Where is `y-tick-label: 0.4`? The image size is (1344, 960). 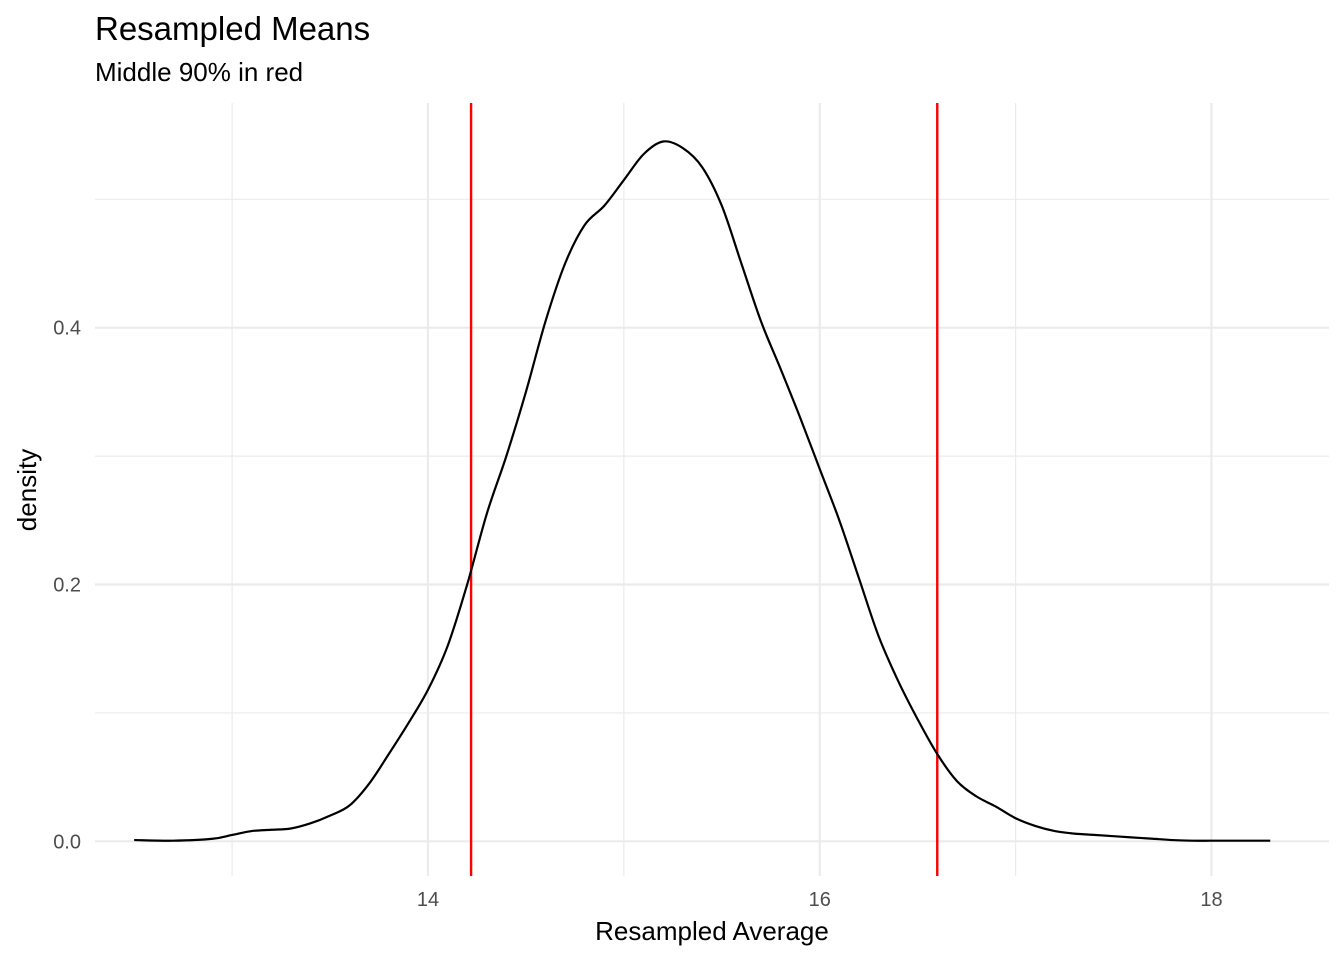 y-tick-label: 0.4 is located at coordinates (67, 329).